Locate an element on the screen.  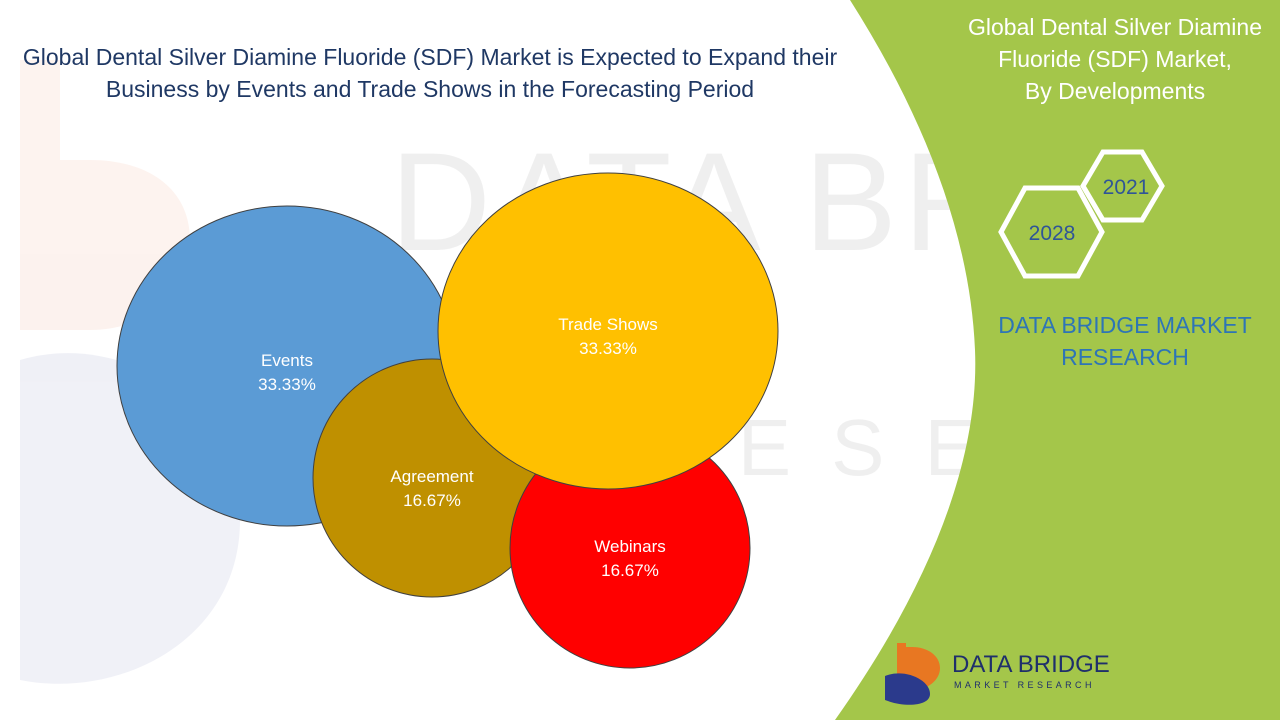
brand-line-2: RESEARCH is located at coordinates (1125, 357).